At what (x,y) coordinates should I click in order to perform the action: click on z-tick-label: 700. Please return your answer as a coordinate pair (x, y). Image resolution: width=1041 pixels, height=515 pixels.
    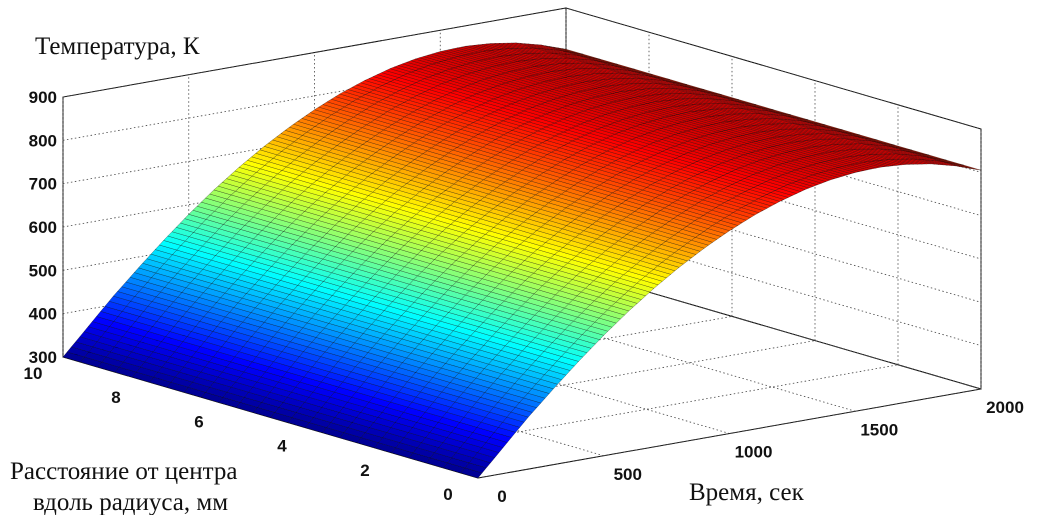
    Looking at the image, I should click on (43, 184).